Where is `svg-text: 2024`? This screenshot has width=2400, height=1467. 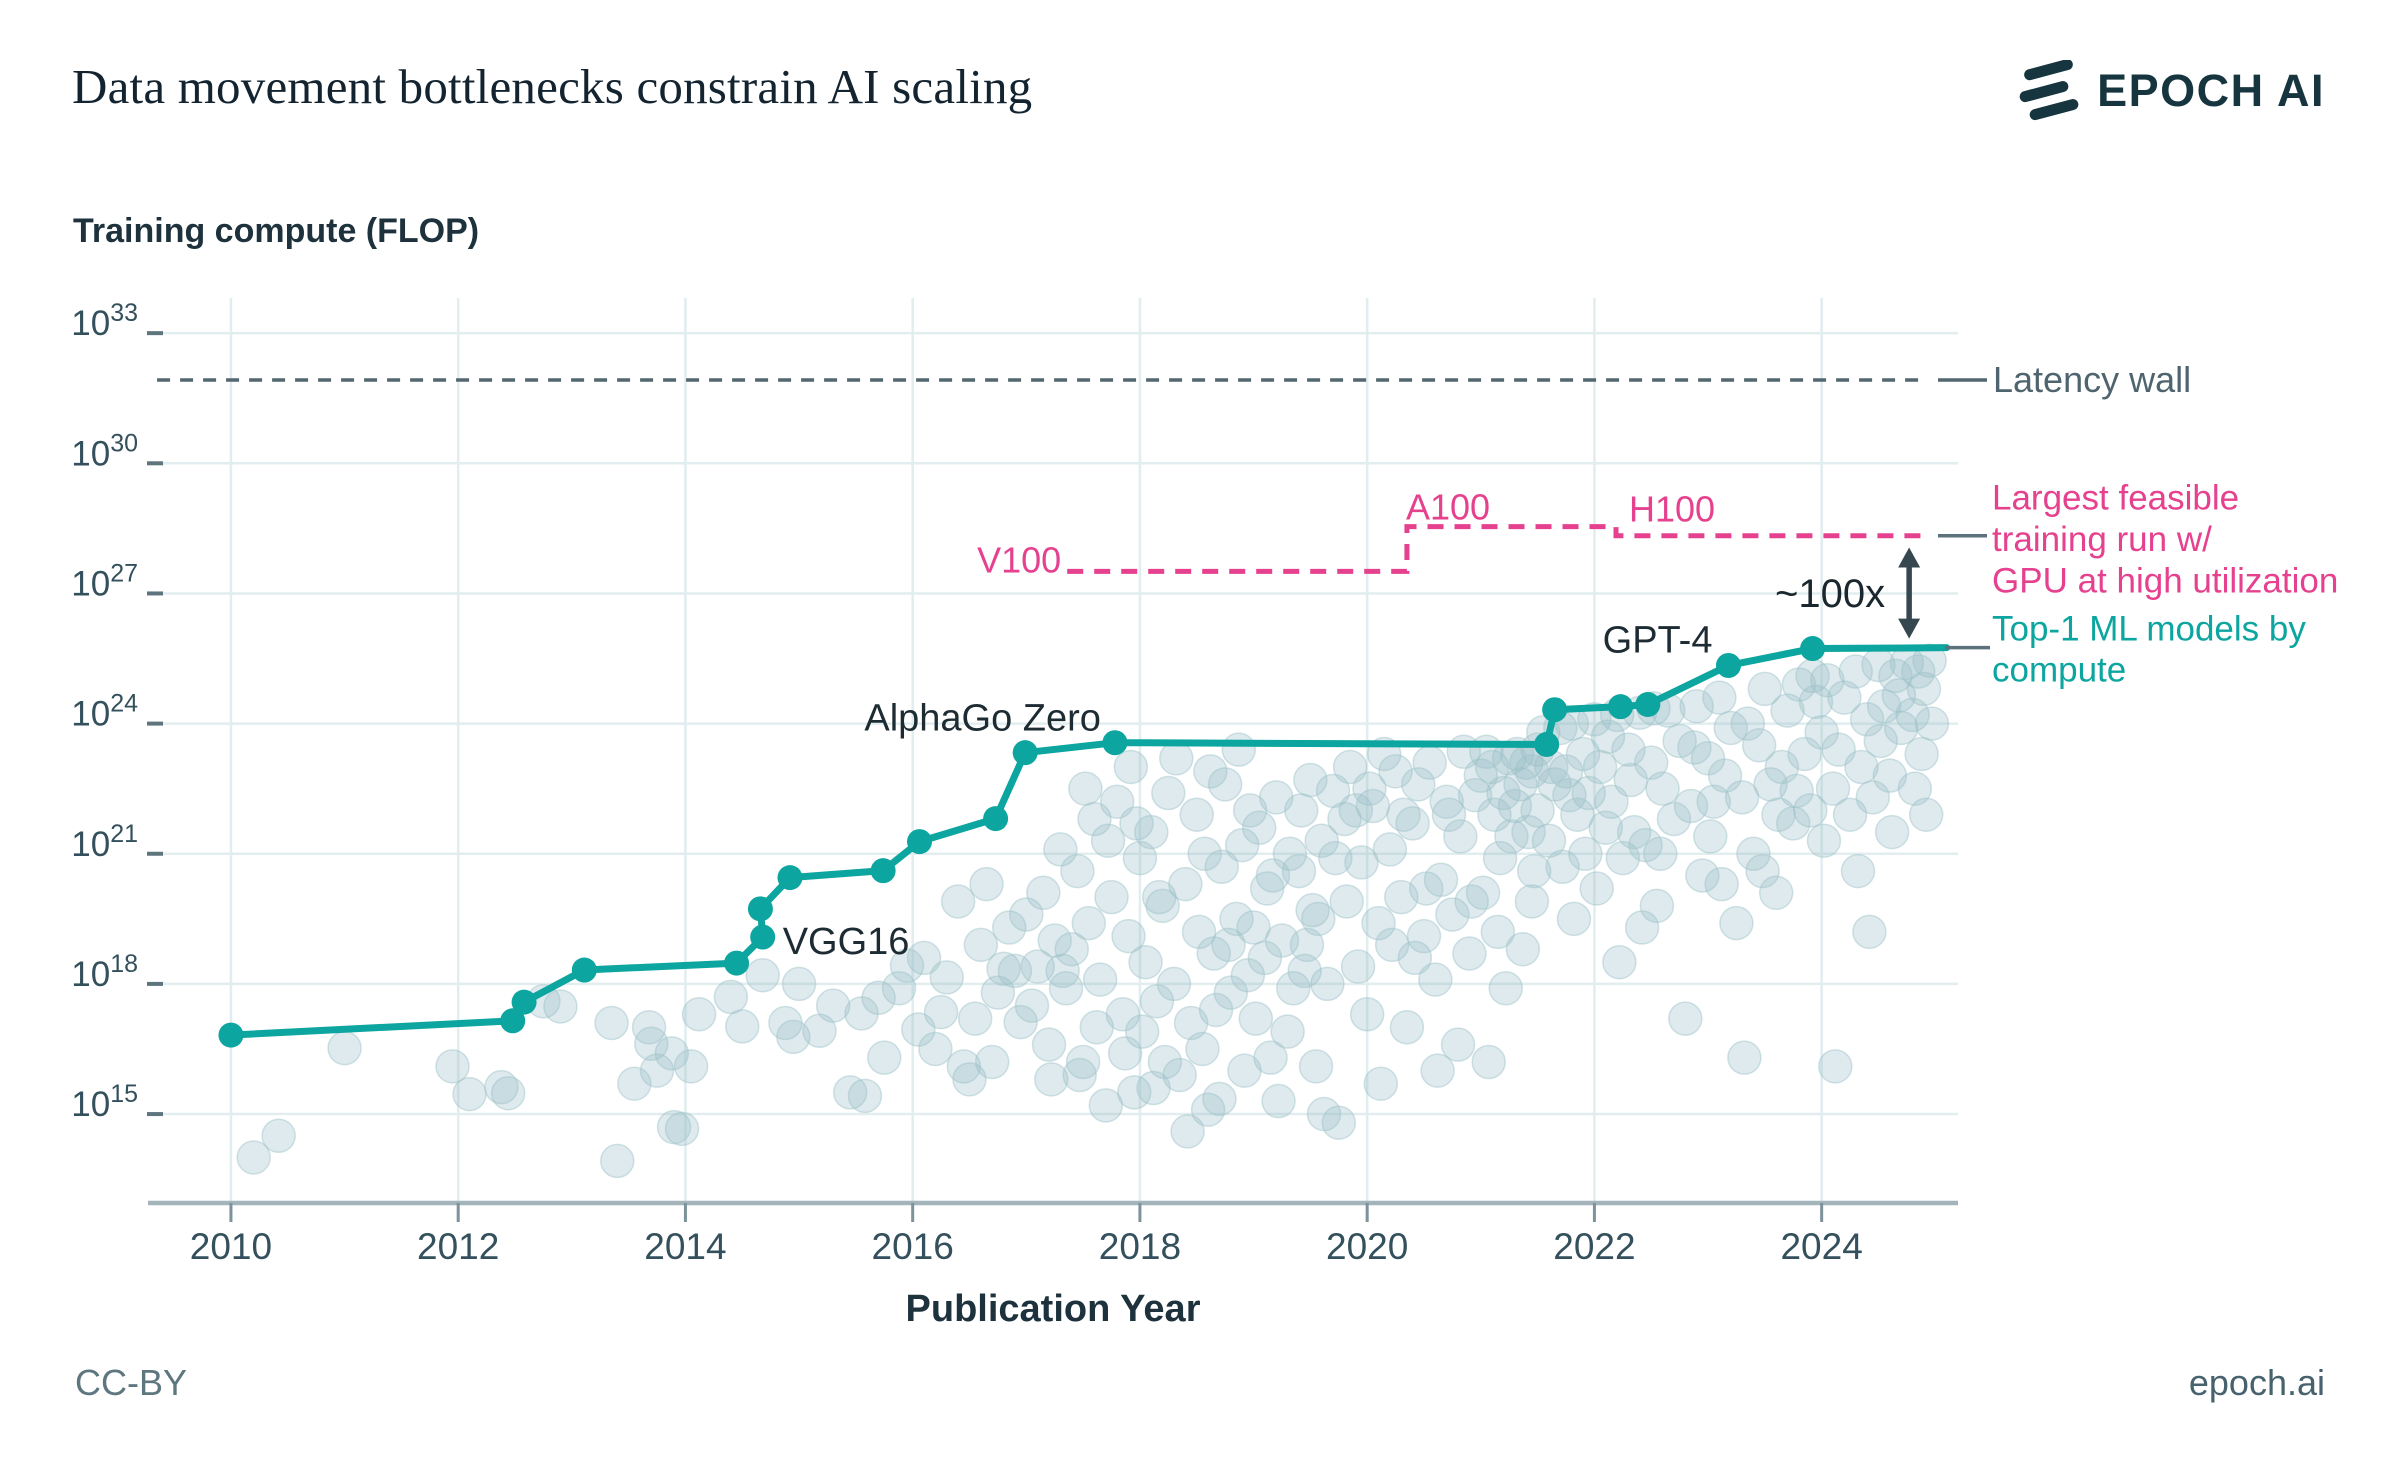
svg-text: 2024 is located at coordinates (1821, 1246).